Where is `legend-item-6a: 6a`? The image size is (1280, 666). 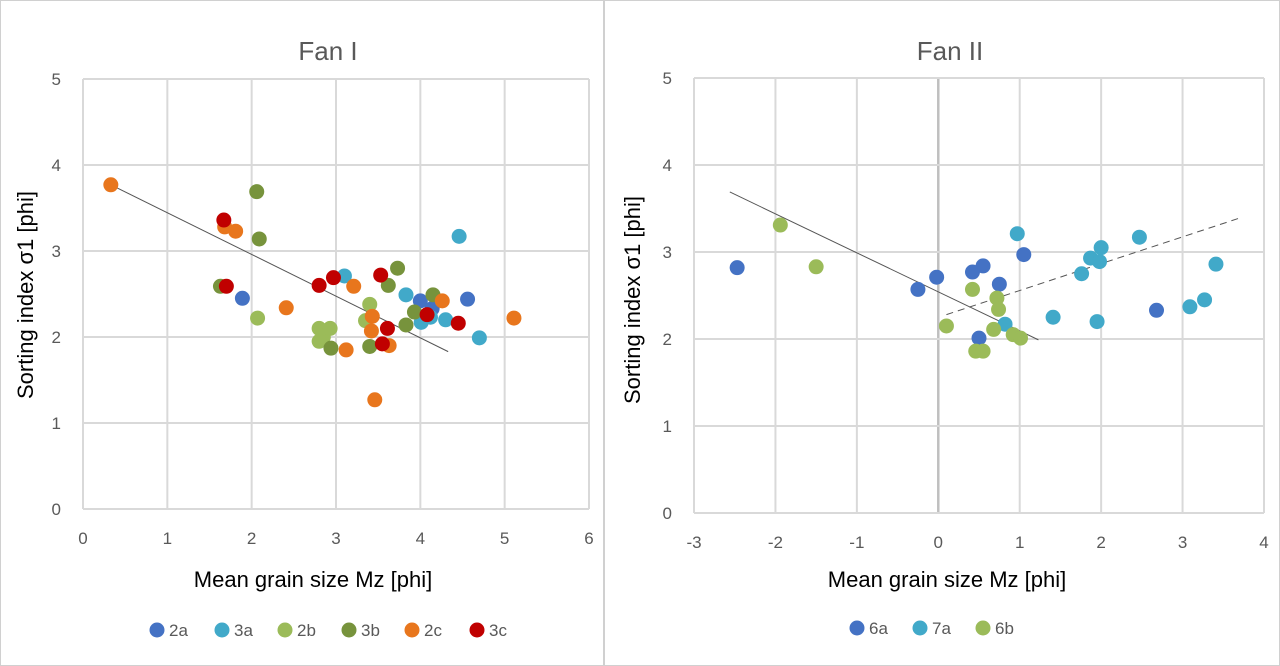
legend-item-6a: 6a is located at coordinates (868, 628).